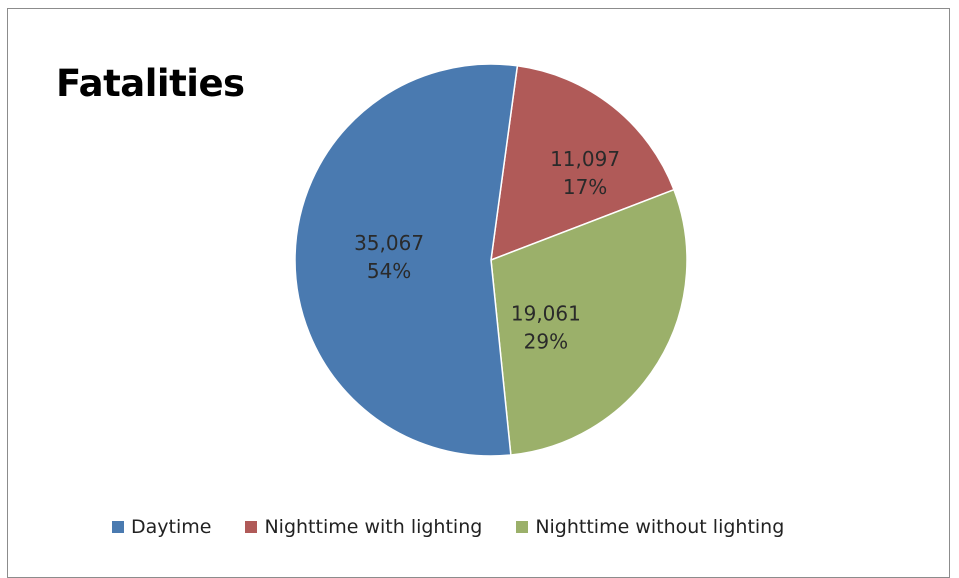  What do you see at coordinates (251, 527) in the screenshot?
I see `legend-swatch-nighttime-with-lighting` at bounding box center [251, 527].